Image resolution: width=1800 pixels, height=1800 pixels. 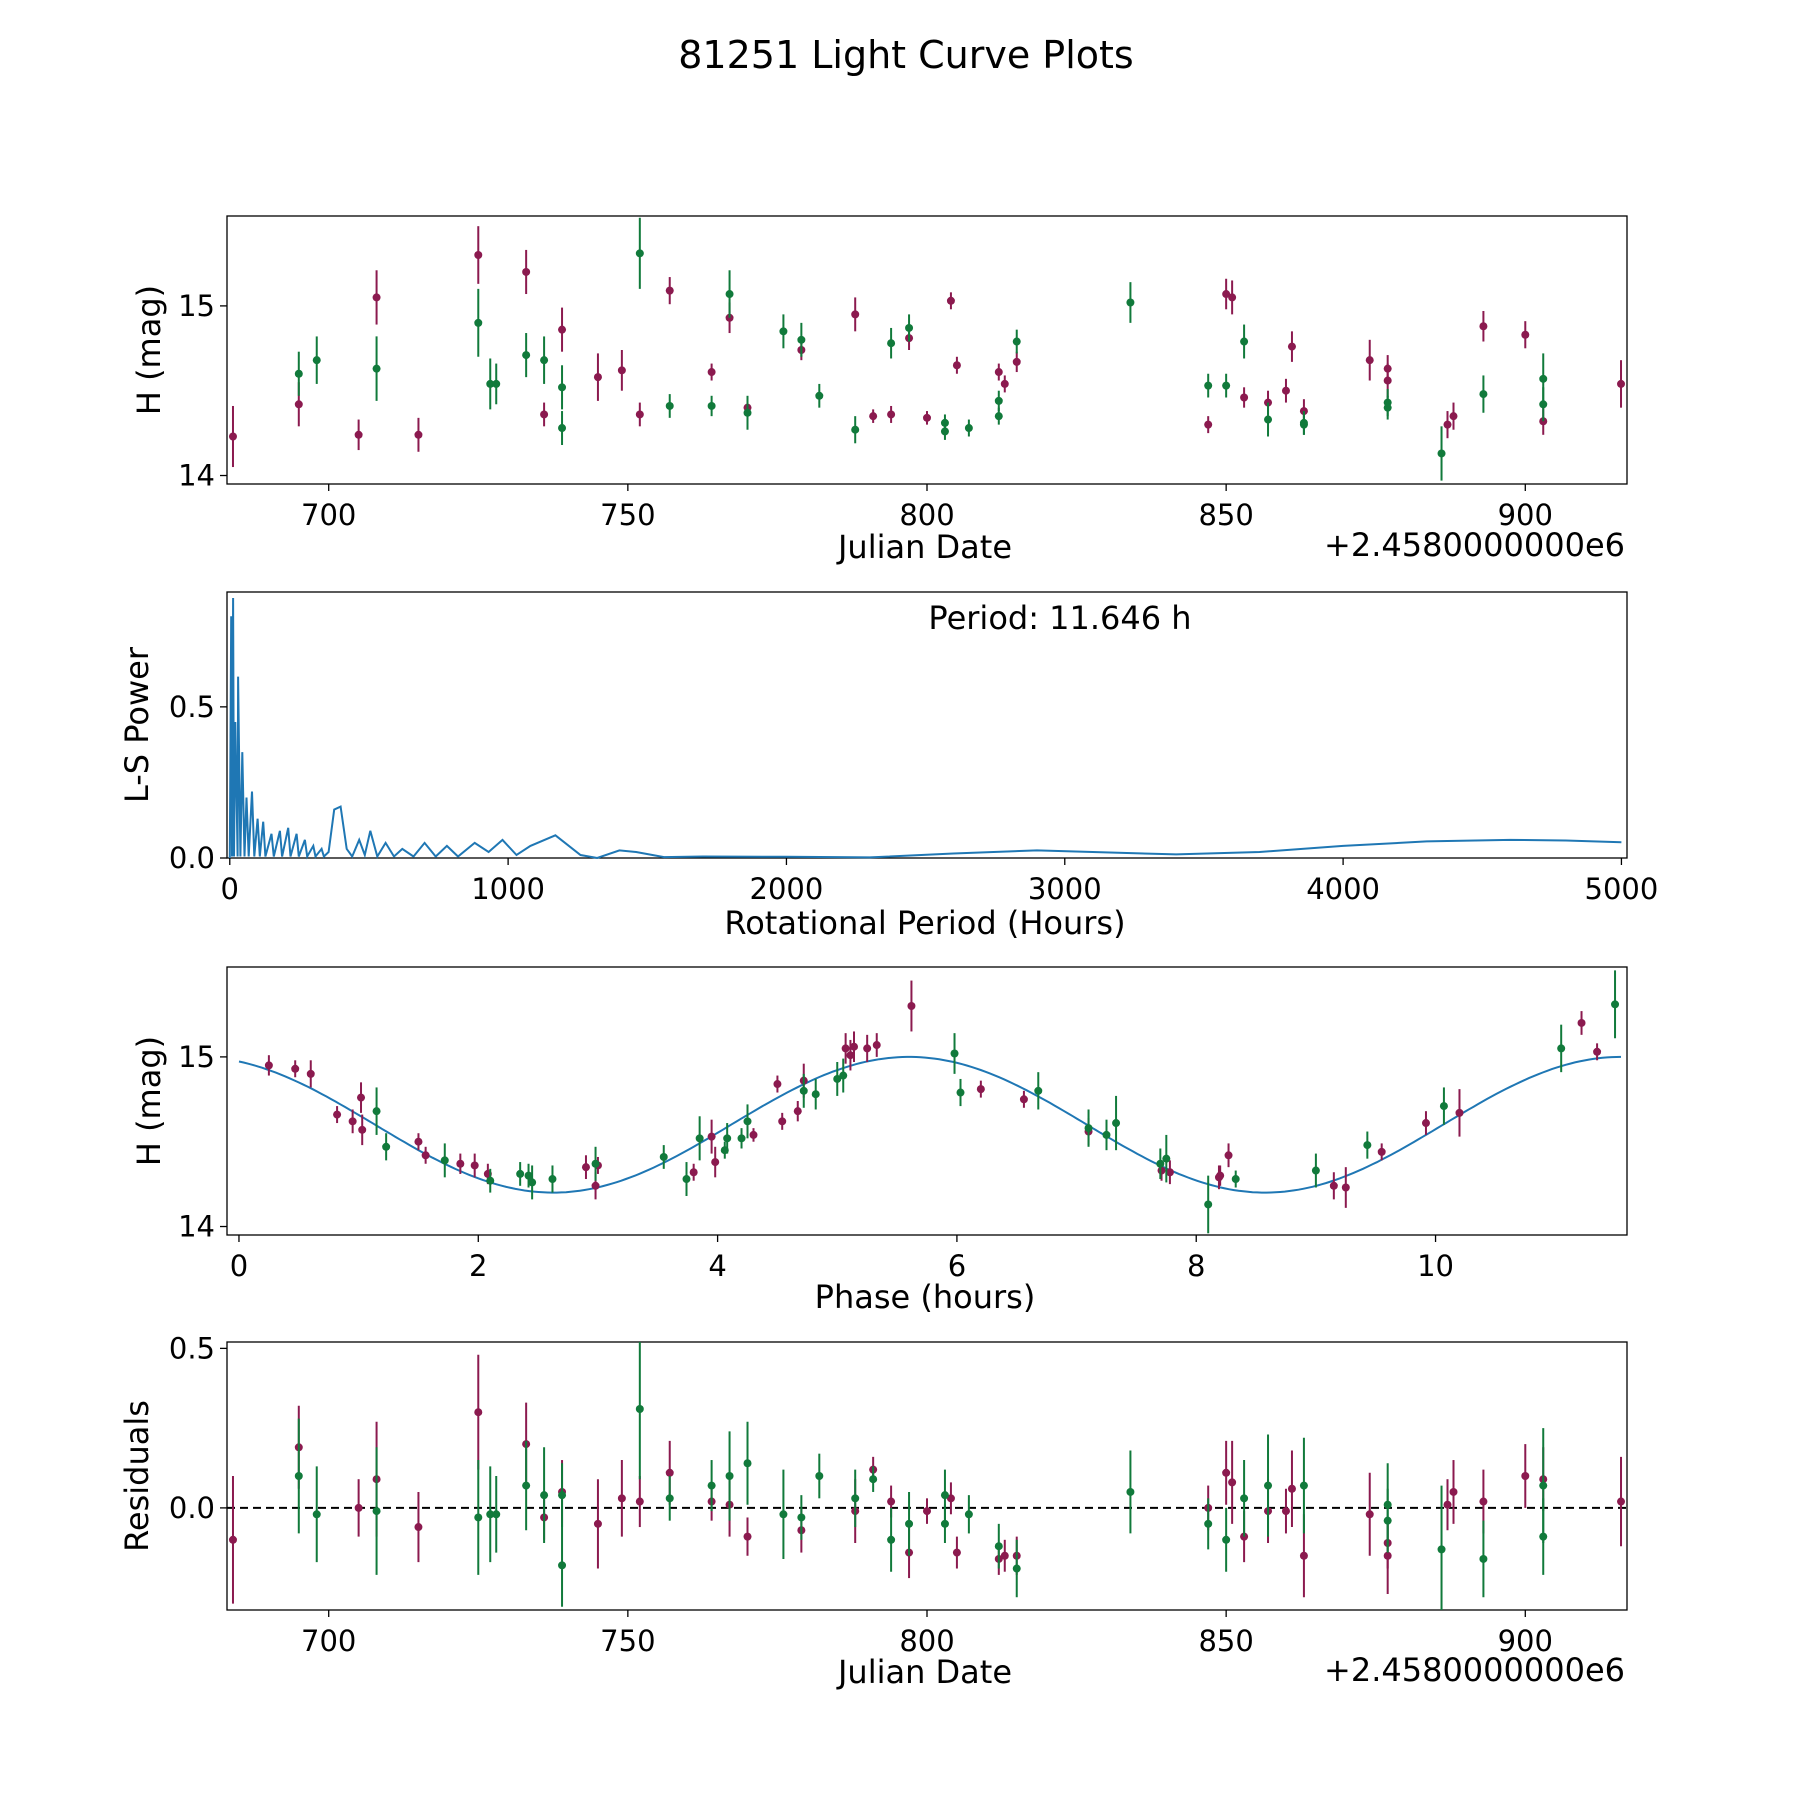 I want to click on periodogram-ytick-label: 0.5, so click(x=192, y=707).